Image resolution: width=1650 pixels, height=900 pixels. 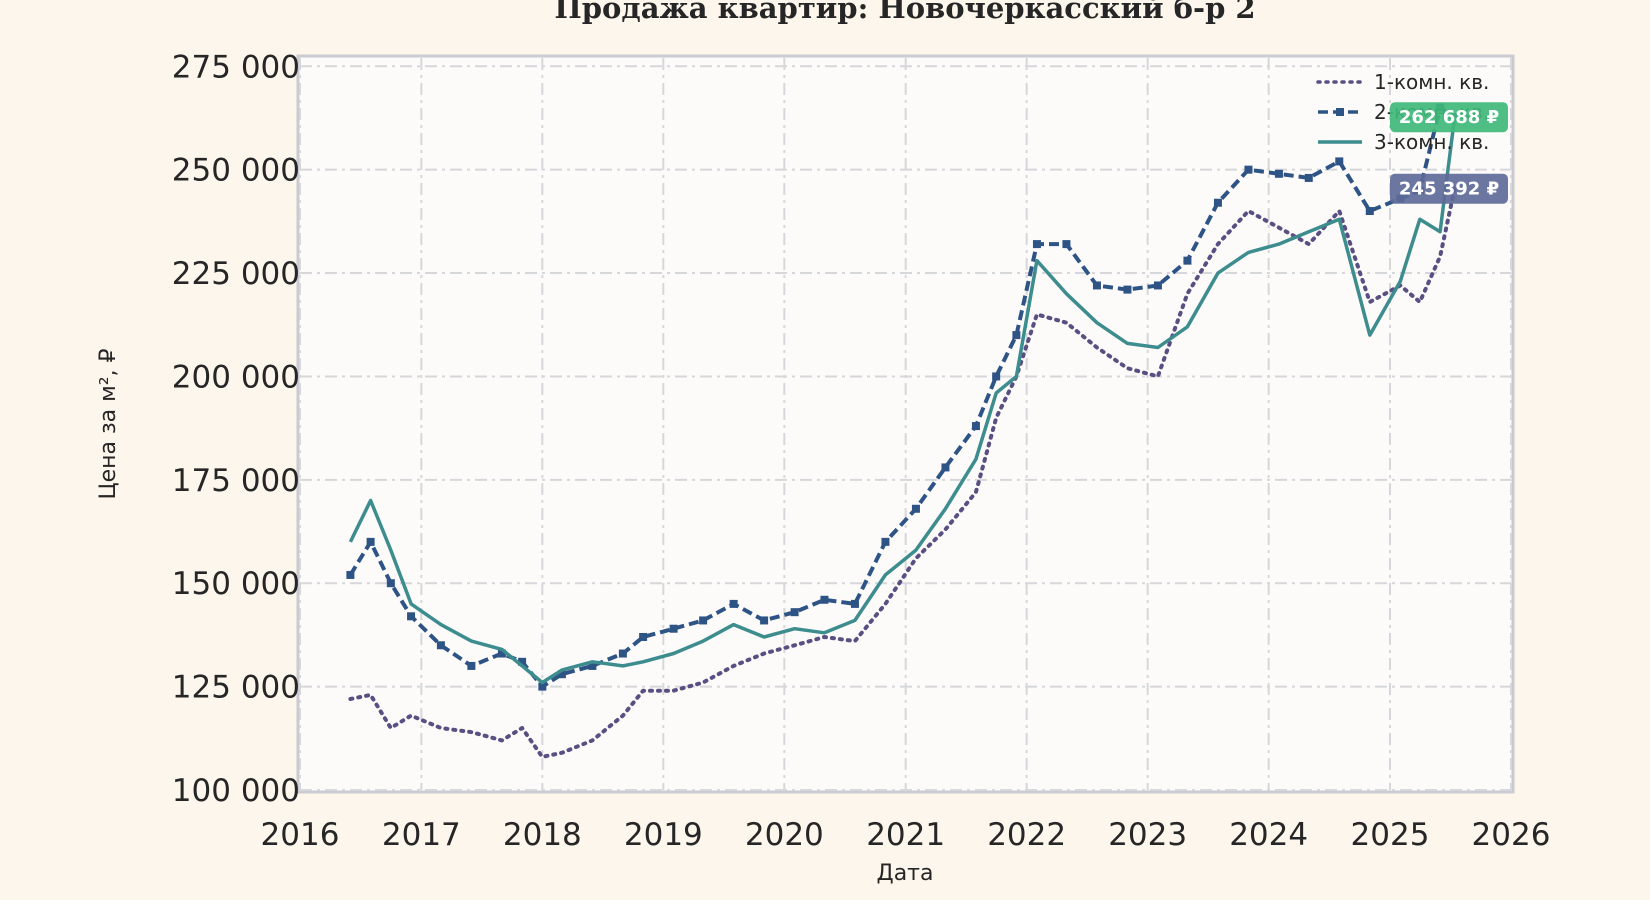 What do you see at coordinates (1390, 835) in the screenshot?
I see `x-tick-label: 2025` at bounding box center [1390, 835].